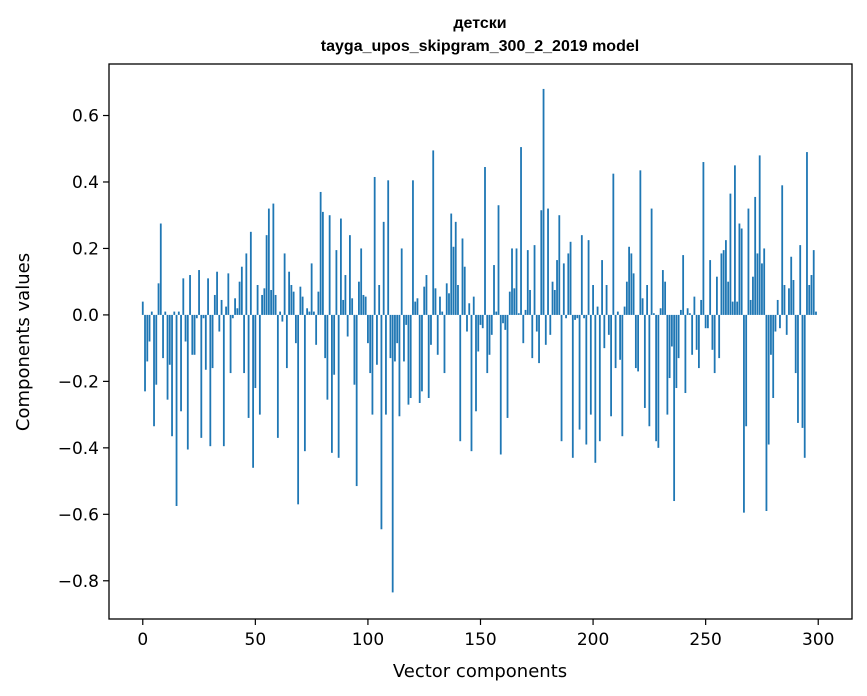 This screenshot has height=696, width=867. Describe the element at coordinates (78, 382) in the screenshot. I see `y-tick-label: −0.2` at that location.